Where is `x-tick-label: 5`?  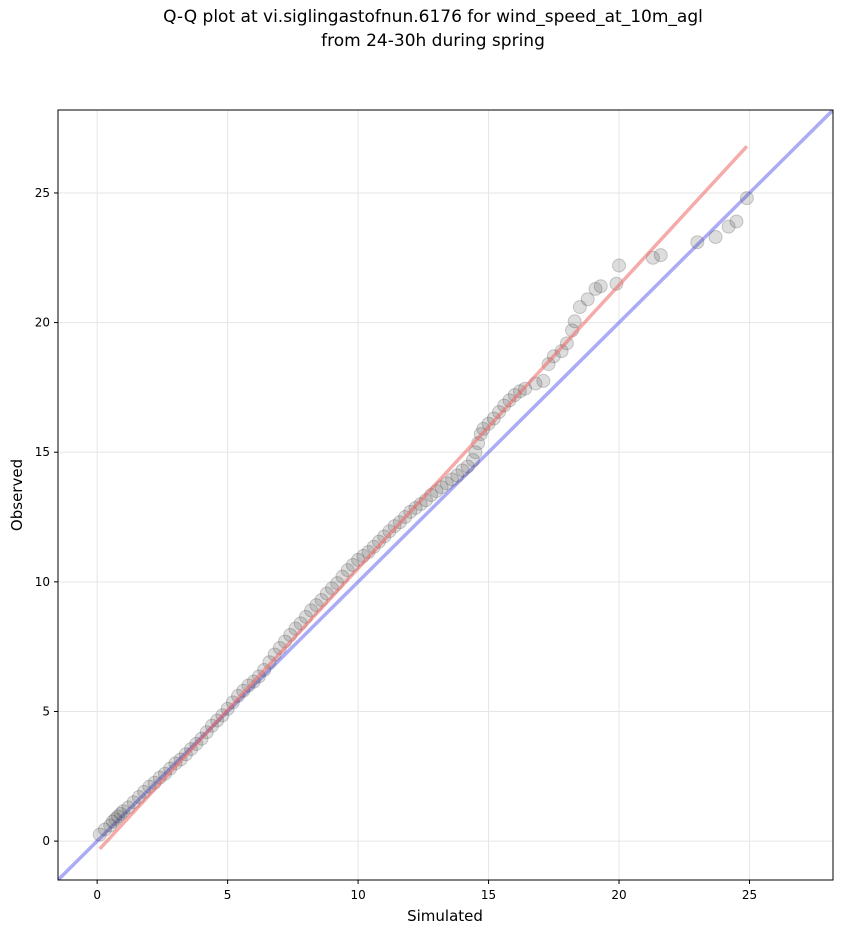
x-tick-label: 5 is located at coordinates (228, 895).